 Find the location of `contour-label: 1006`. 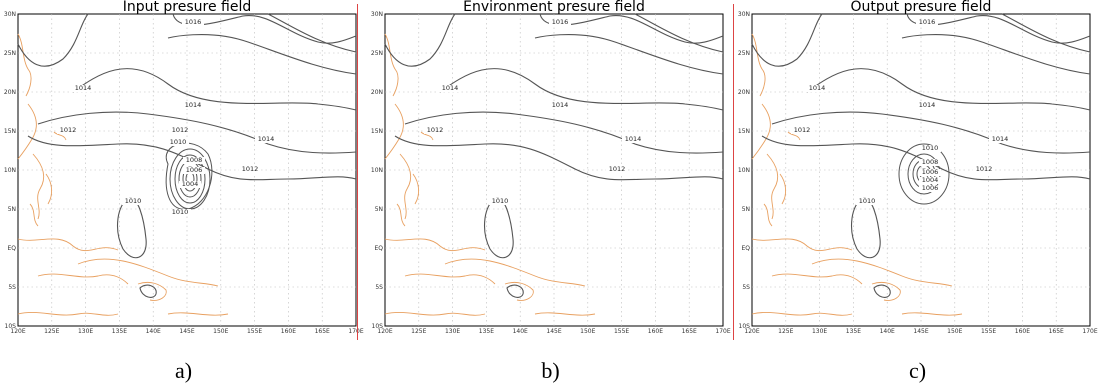

contour-label: 1006 is located at coordinates (930, 172).